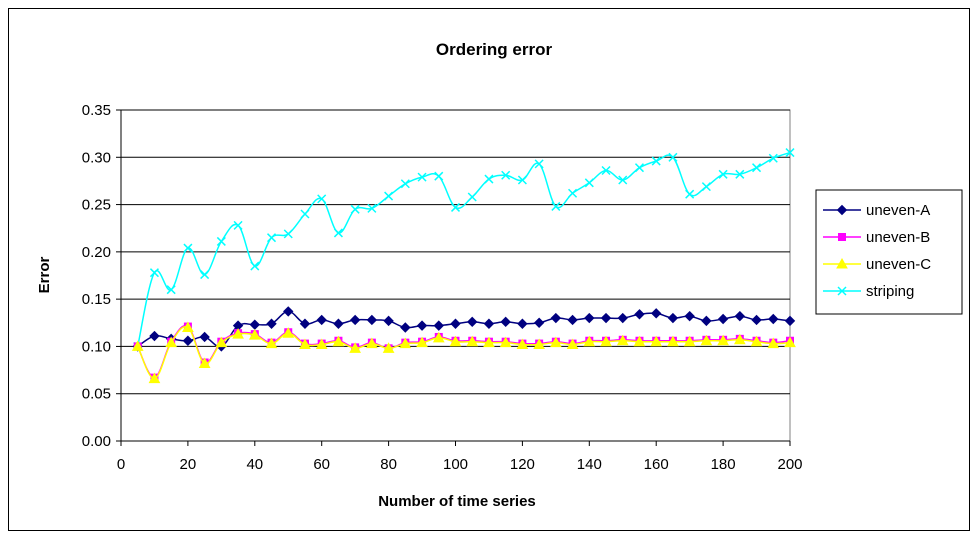 The image size is (978, 541). I want to click on y-tick-label: 0.10, so click(96, 346).